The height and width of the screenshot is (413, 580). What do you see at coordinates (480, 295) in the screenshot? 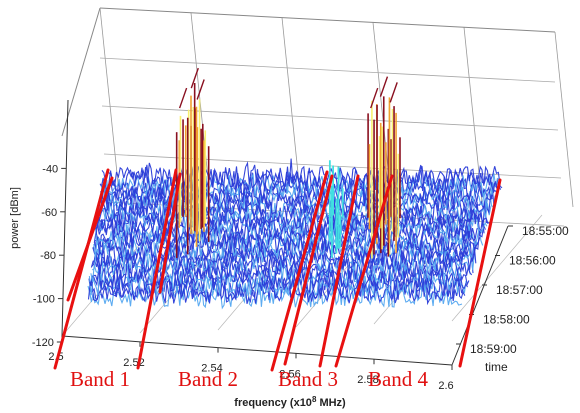
I see `time-axis-line` at bounding box center [480, 295].